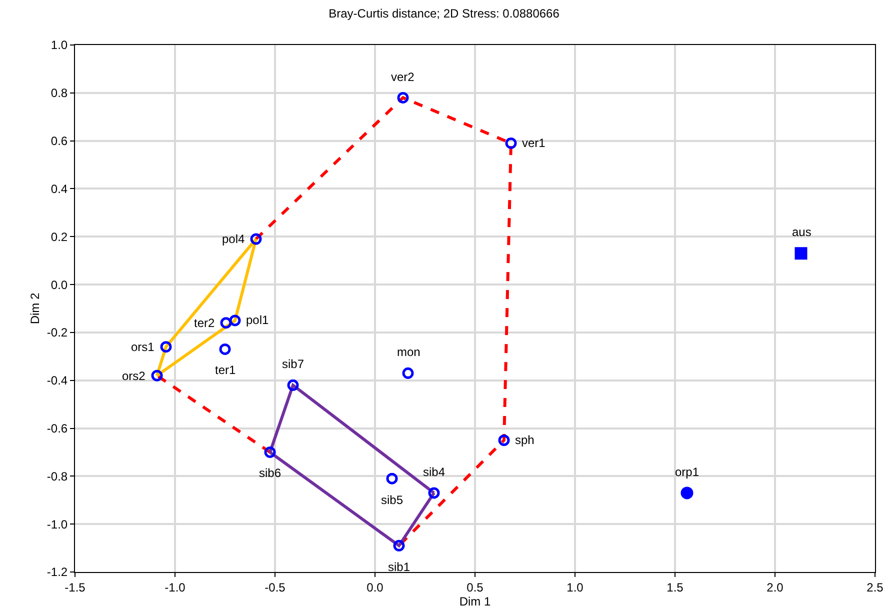 This screenshot has width=888, height=614. What do you see at coordinates (59, 237) in the screenshot?
I see `y-tick-label: 0.2` at bounding box center [59, 237].